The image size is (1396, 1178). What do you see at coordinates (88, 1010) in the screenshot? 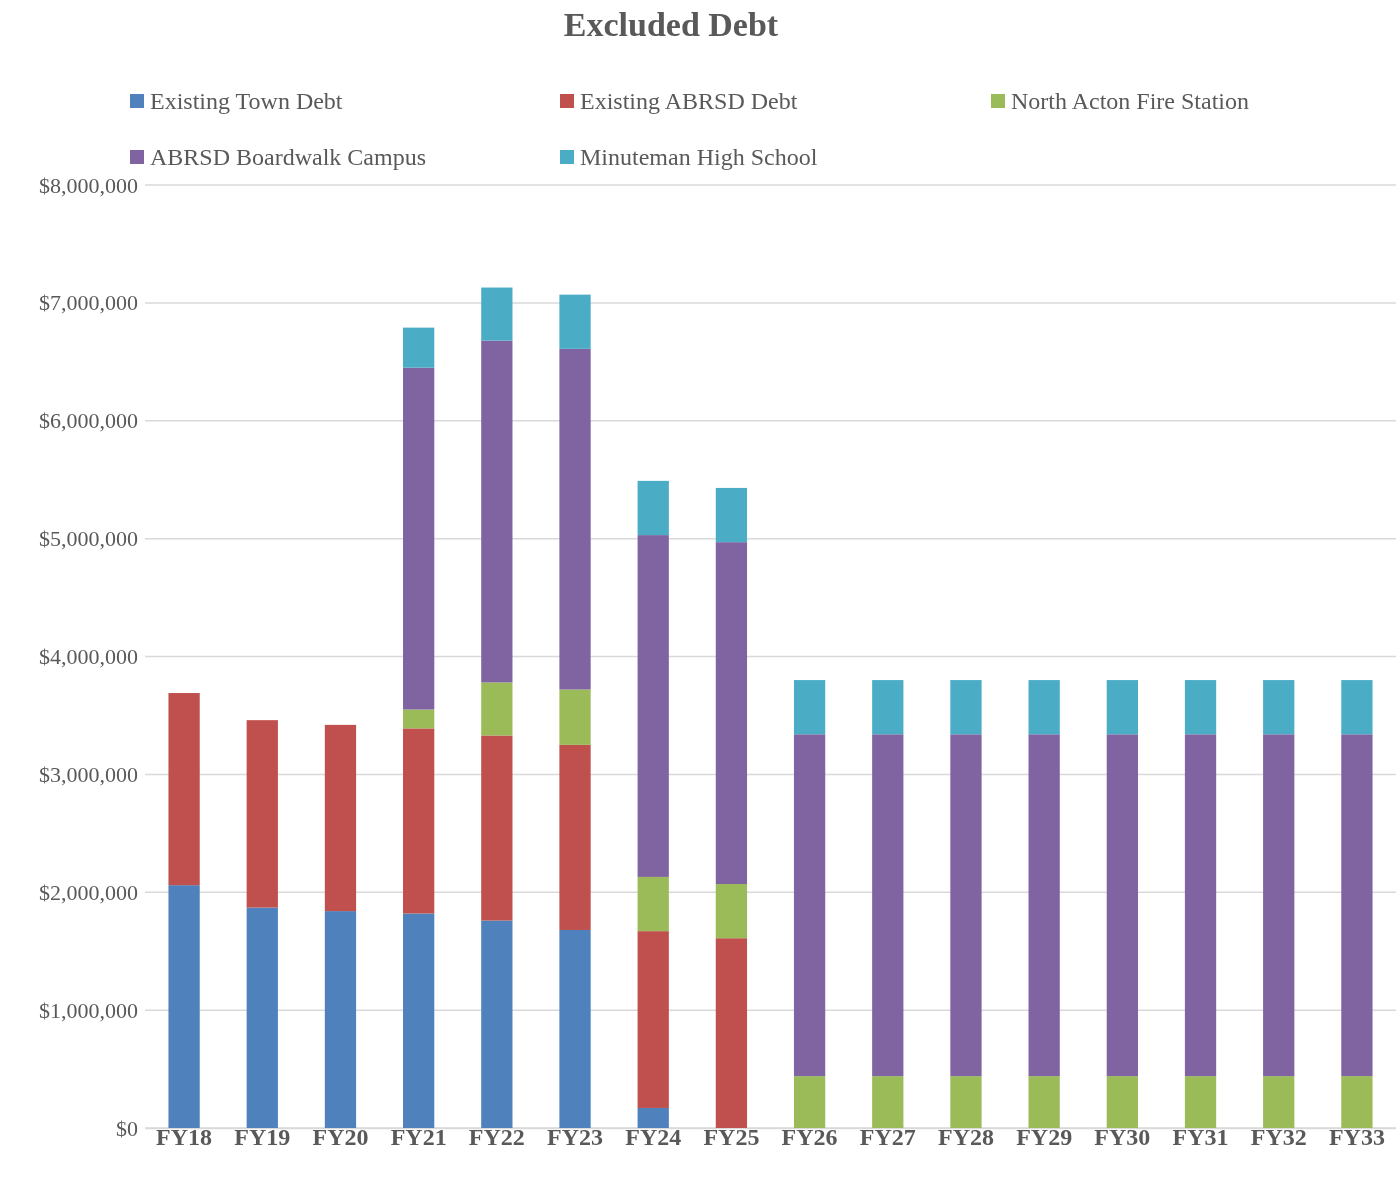
I see `y-tick-label: $1,000,000` at bounding box center [88, 1010].